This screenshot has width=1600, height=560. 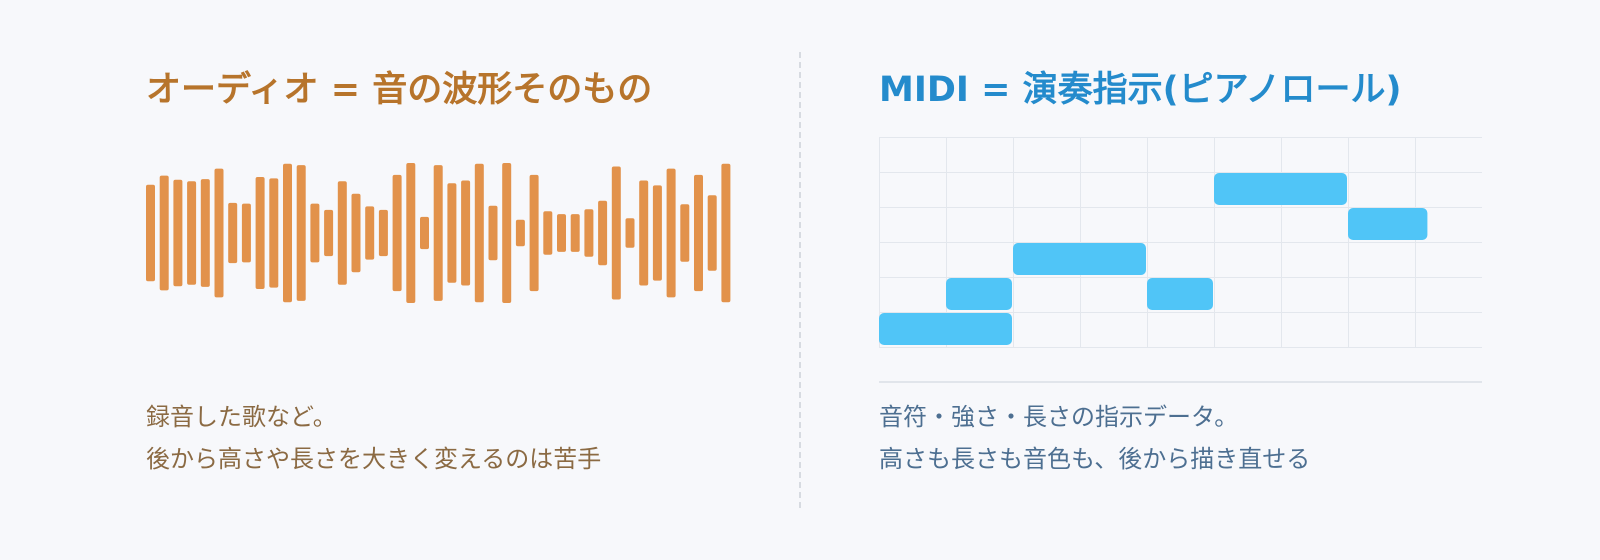 I want to click on audio-waveform, so click(x=438, y=233).